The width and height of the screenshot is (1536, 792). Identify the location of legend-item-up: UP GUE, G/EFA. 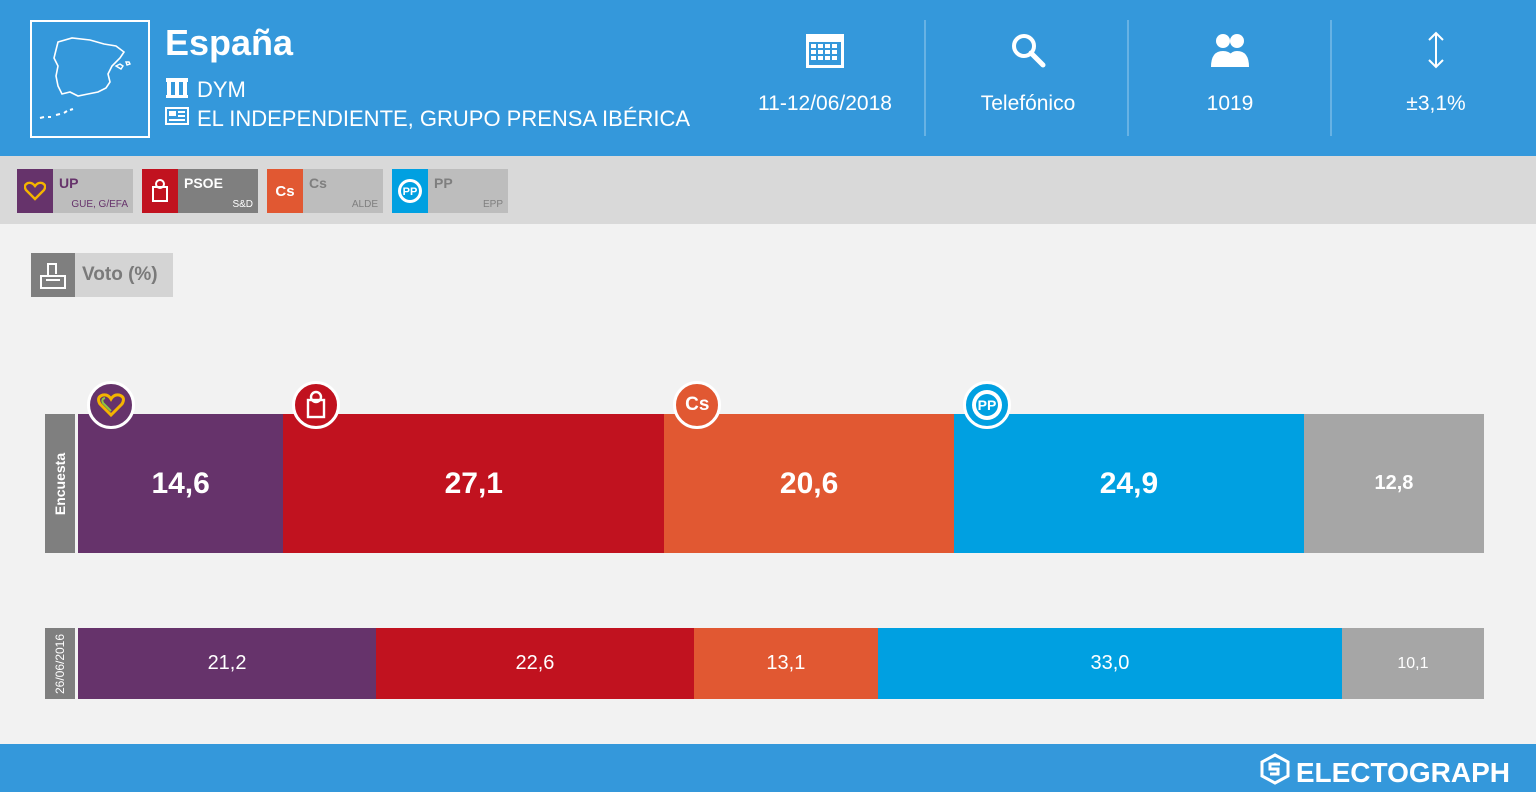
(75, 191).